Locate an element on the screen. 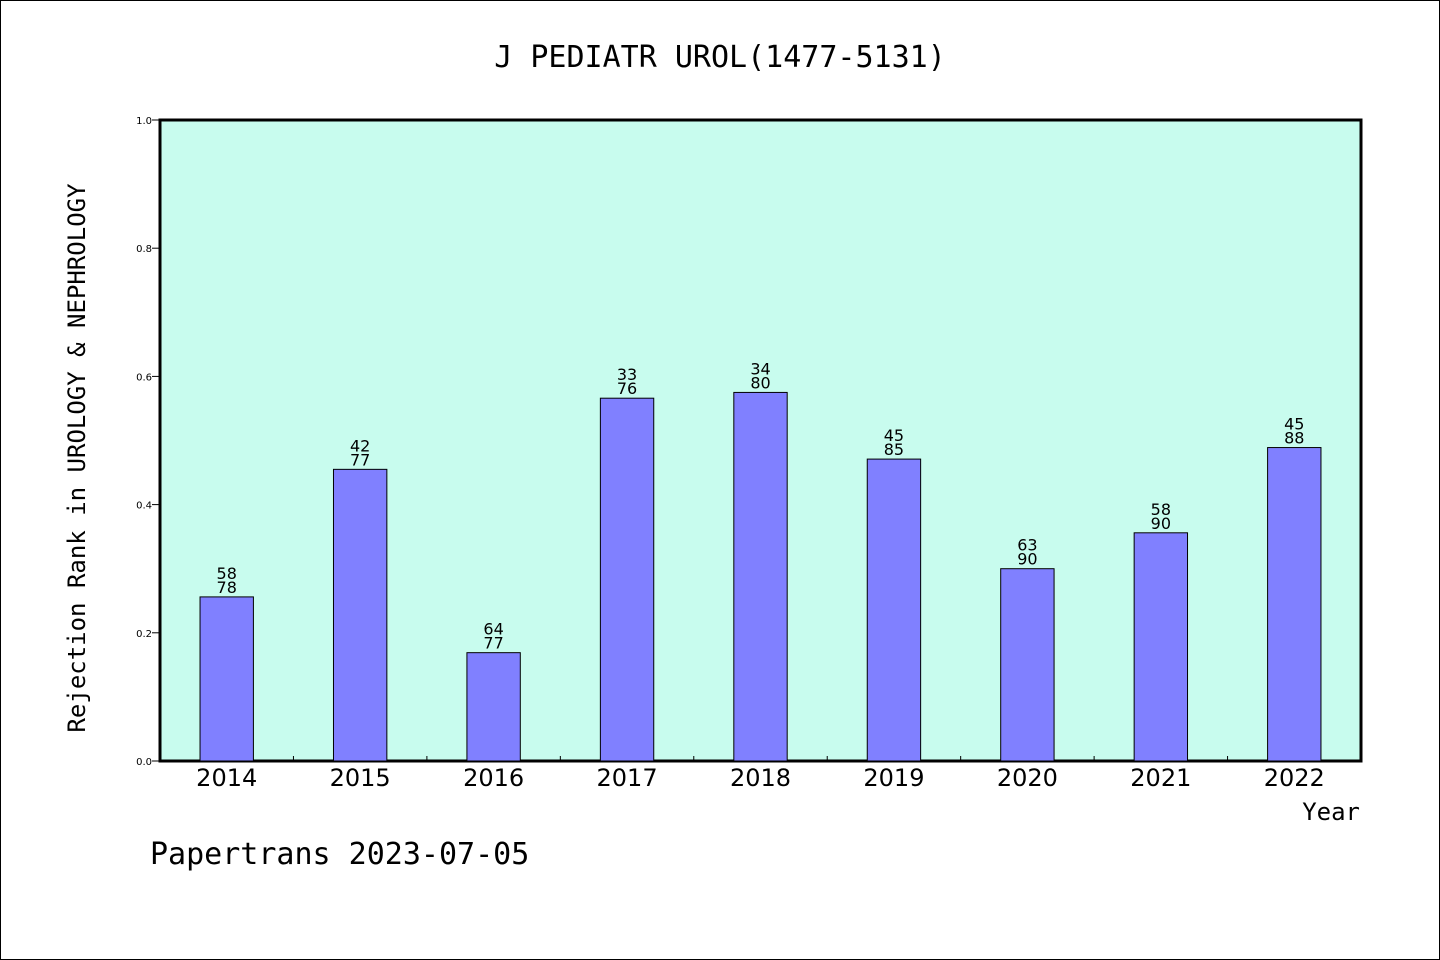  y-axis: 0.0 0.2 0.4 0.6 0.8 1.0 is located at coordinates (148, 442).